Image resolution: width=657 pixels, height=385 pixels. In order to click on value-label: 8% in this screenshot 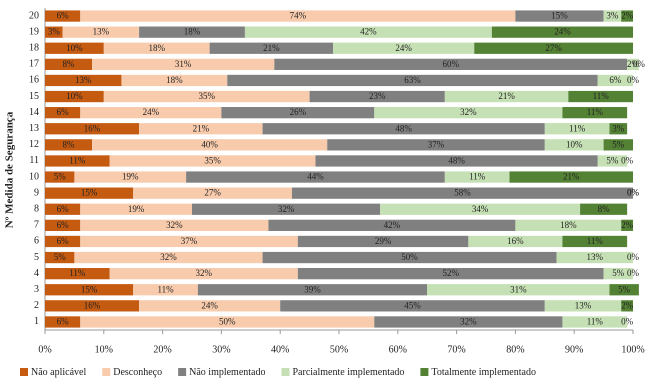, I will do `click(604, 209)`.